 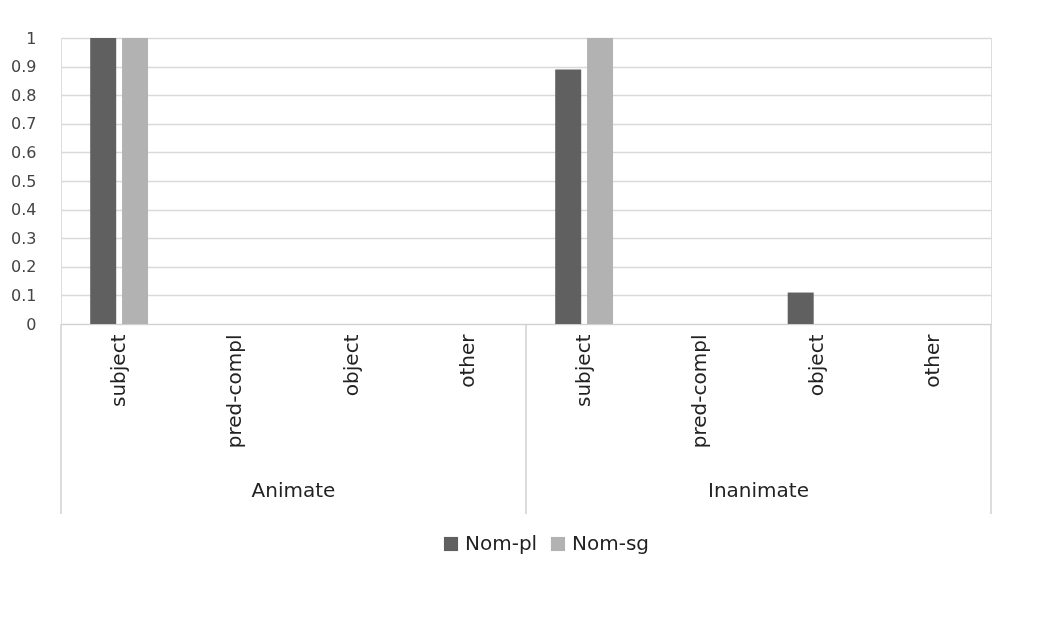 What do you see at coordinates (24, 67) in the screenshot?
I see `y-tick-label: 0.9` at bounding box center [24, 67].